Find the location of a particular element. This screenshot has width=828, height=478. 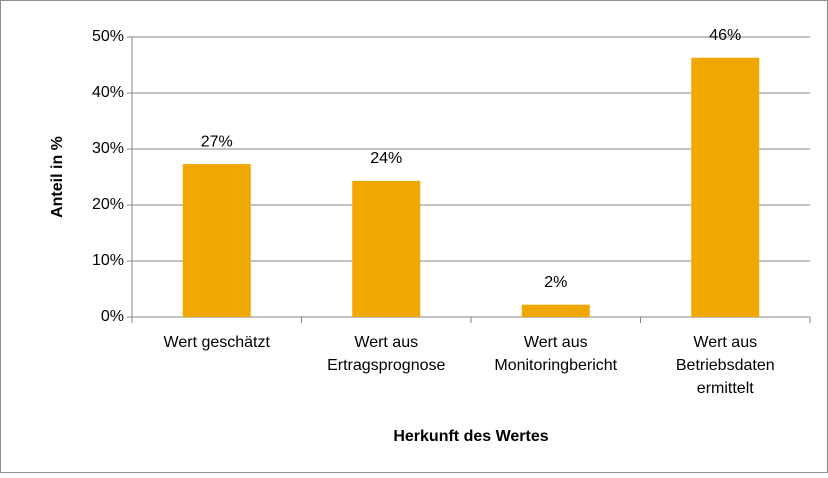

x-tick-label: Ertragsprognose is located at coordinates (386, 365).